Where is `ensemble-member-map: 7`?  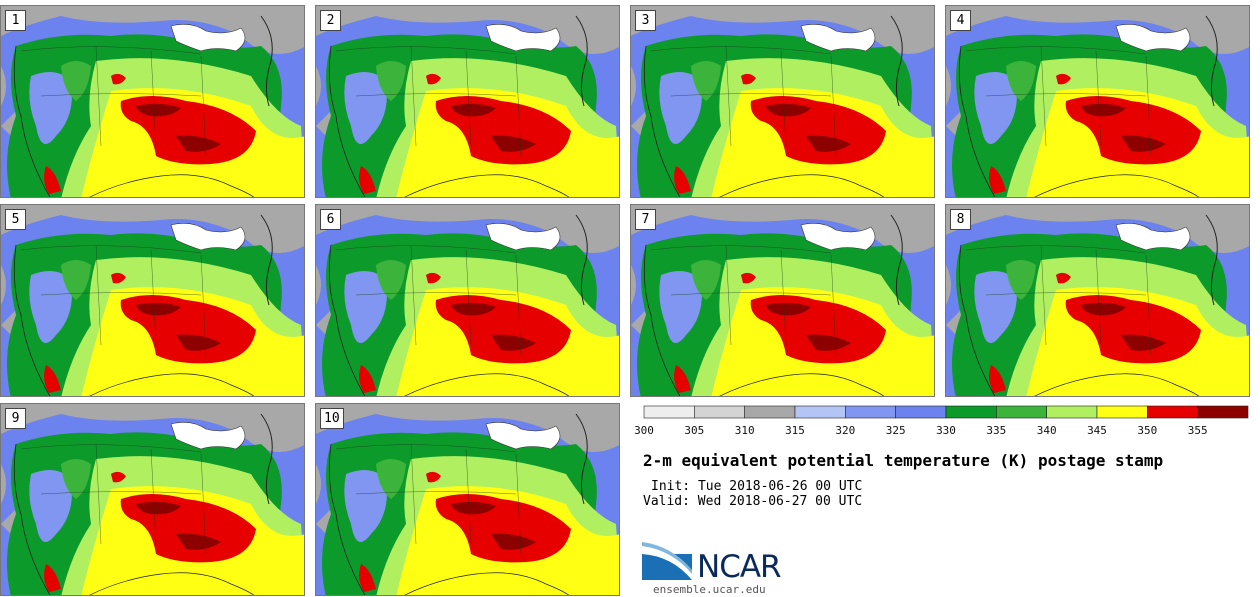 ensemble-member-map: 7 is located at coordinates (782, 300).